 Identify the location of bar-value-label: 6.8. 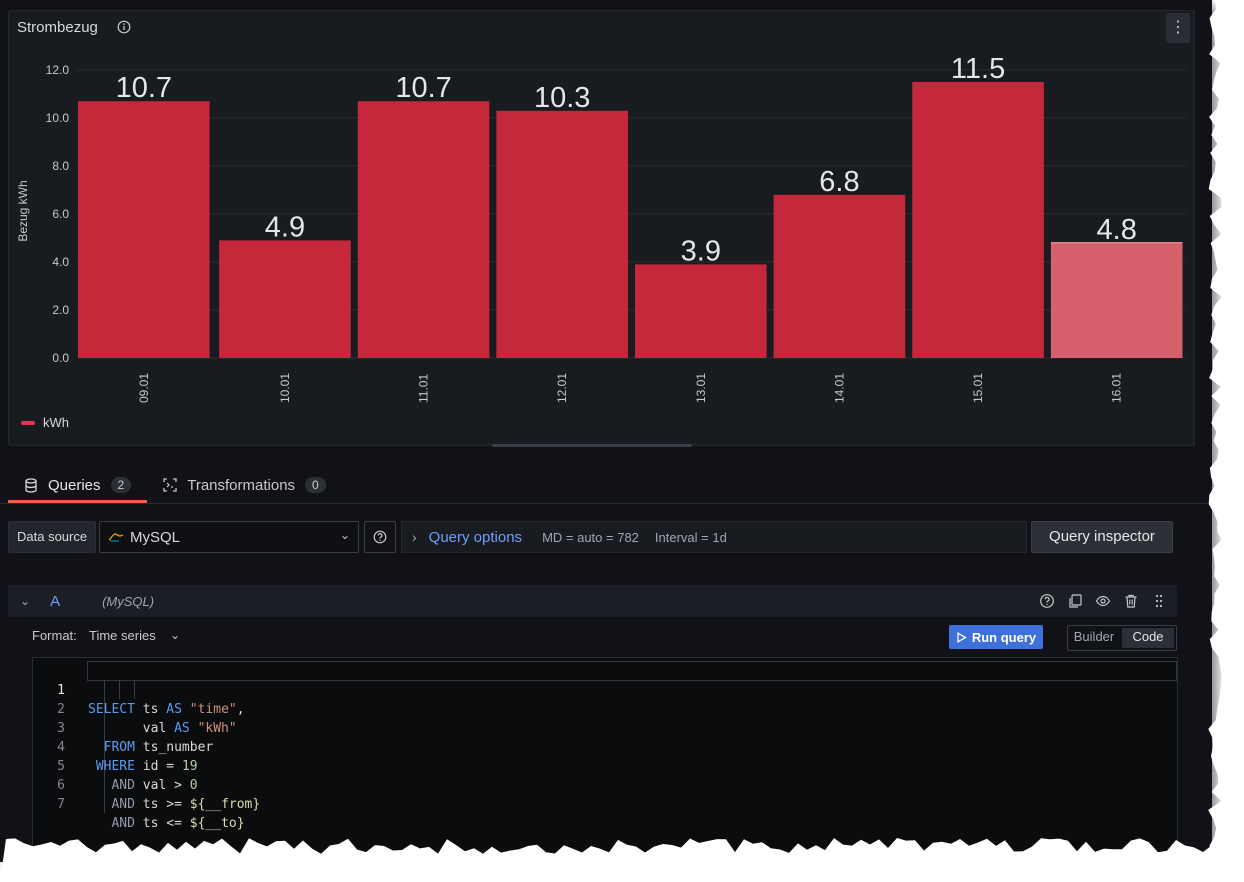
(839, 182).